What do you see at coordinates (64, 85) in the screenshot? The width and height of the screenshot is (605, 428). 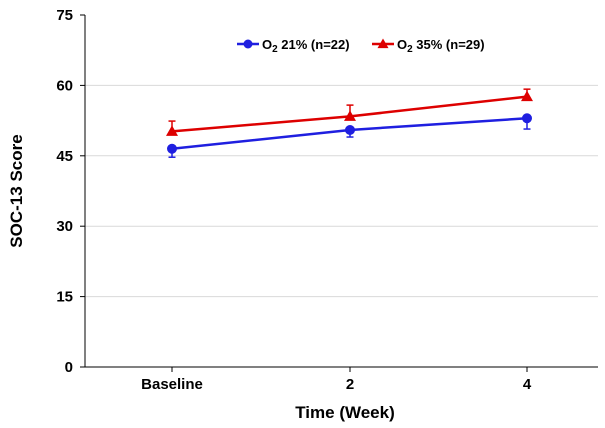 I see `y-tick-label: 60` at bounding box center [64, 85].